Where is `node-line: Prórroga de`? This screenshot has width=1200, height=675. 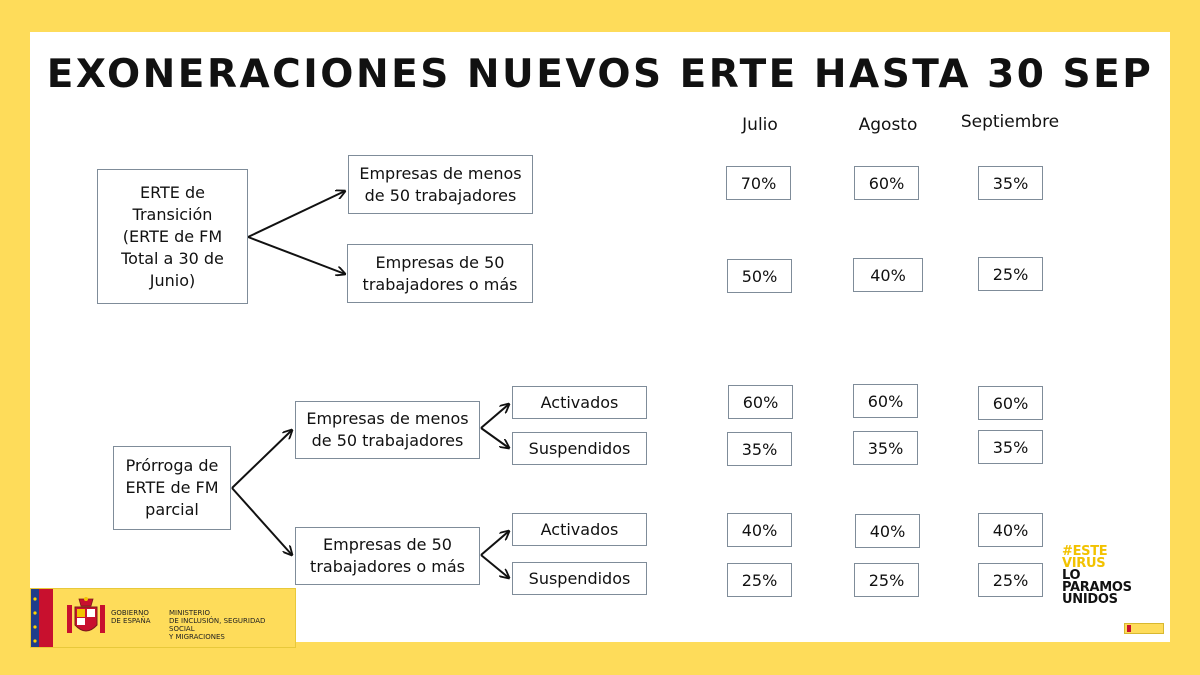 node-line: Prórroga de is located at coordinates (172, 465).